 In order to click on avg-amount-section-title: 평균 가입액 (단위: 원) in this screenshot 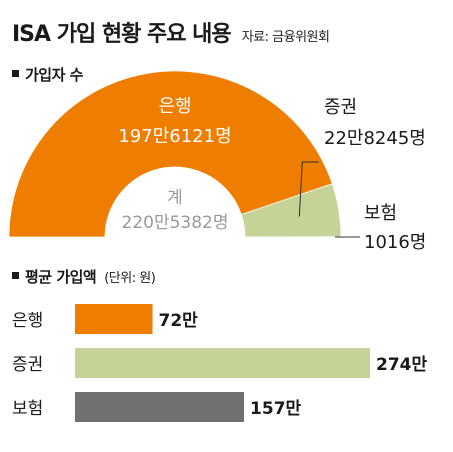, I will do `click(84, 276)`.